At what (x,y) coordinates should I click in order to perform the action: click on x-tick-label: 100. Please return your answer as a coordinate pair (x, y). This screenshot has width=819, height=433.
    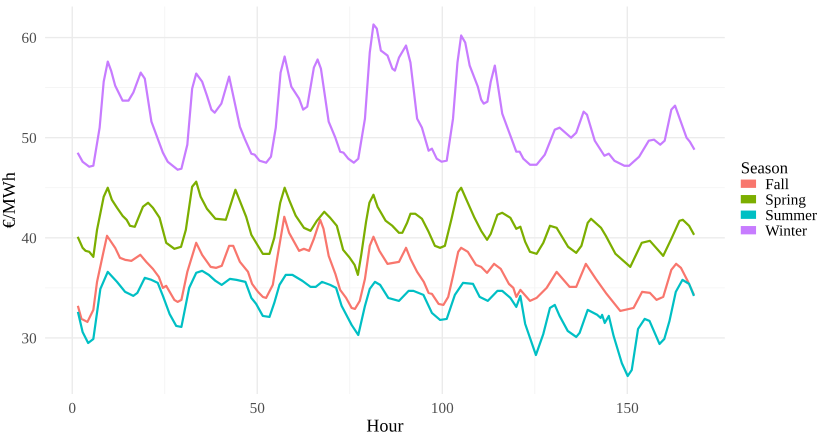
    Looking at the image, I should click on (443, 408).